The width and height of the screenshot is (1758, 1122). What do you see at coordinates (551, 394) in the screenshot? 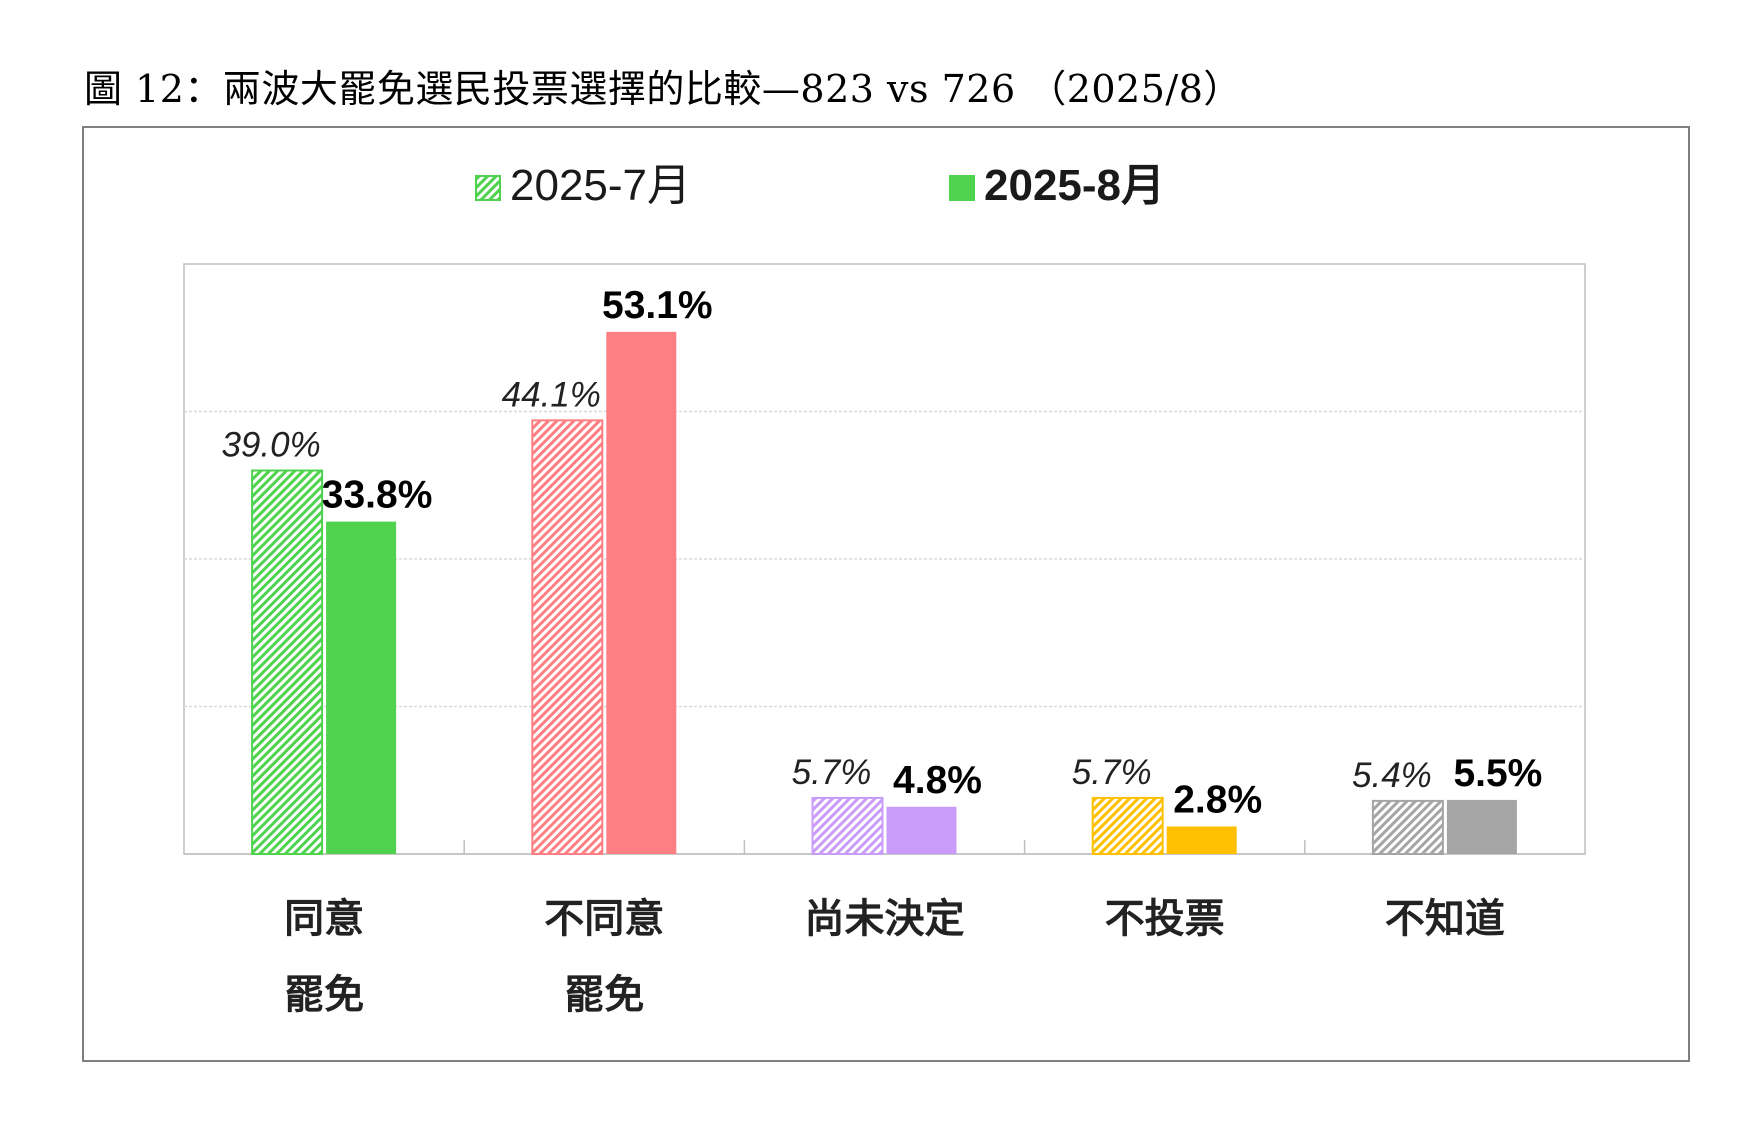
I see `data-label-jul: 44.1%` at bounding box center [551, 394].